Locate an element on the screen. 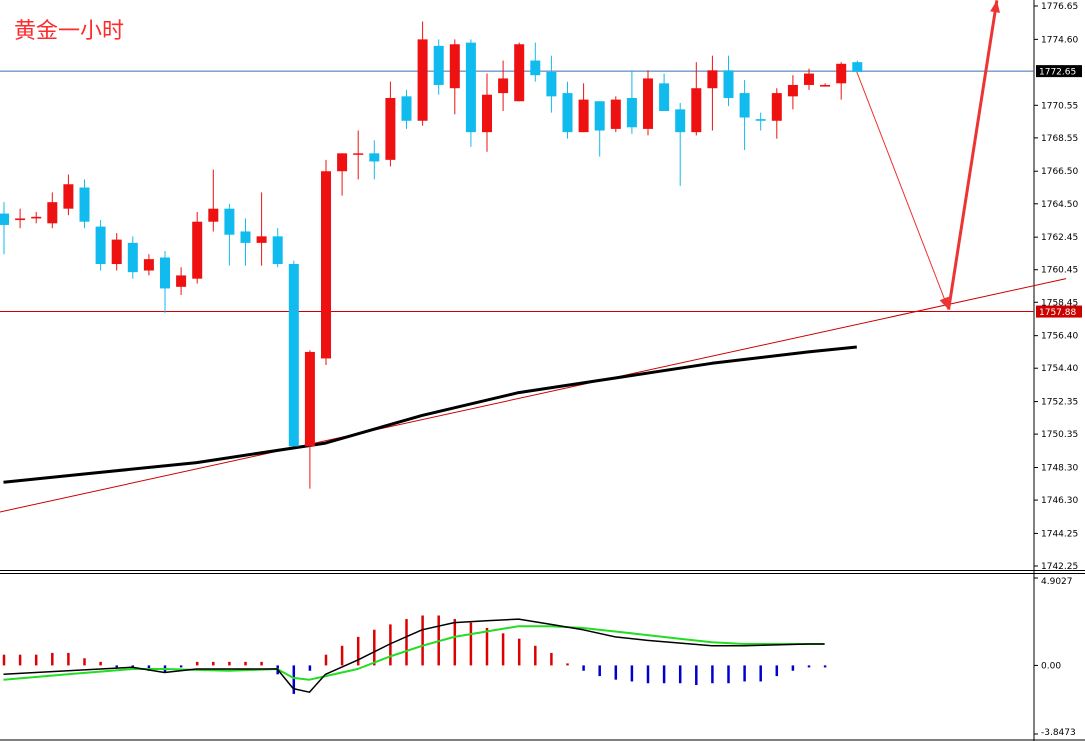 The height and width of the screenshot is (741, 1085). price-tick-label: 1762.45 is located at coordinates (1059, 238).